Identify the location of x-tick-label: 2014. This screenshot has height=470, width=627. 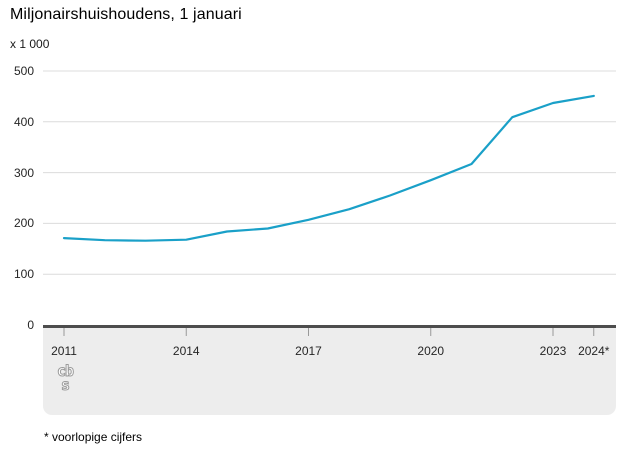
(186, 351).